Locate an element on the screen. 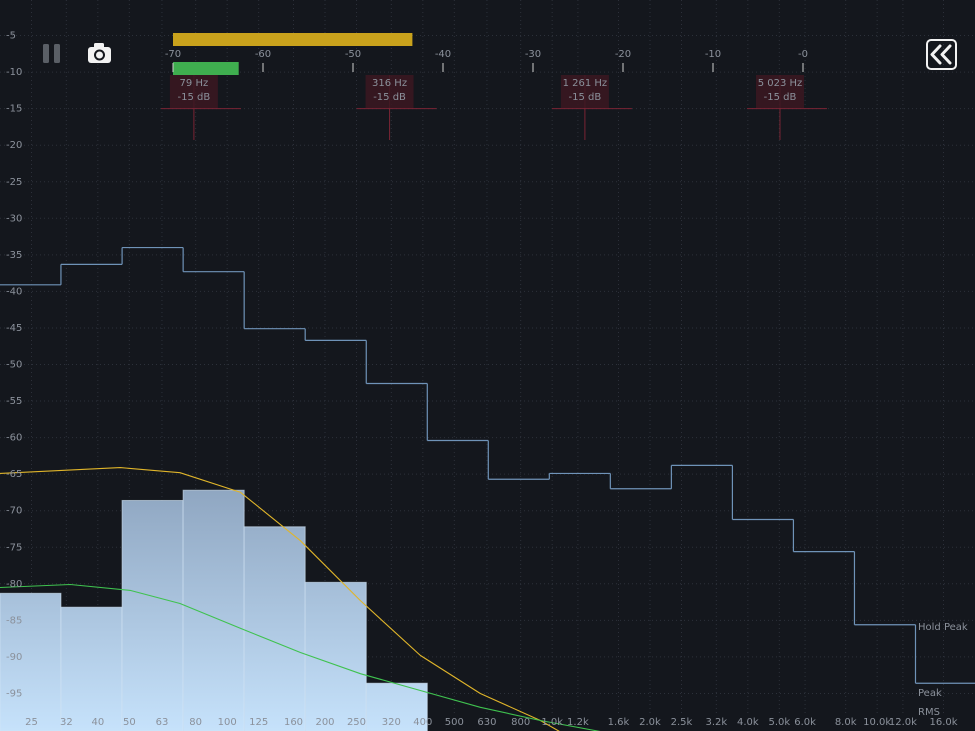 The width and height of the screenshot is (975, 731). curve is located at coordinates (300, 657).